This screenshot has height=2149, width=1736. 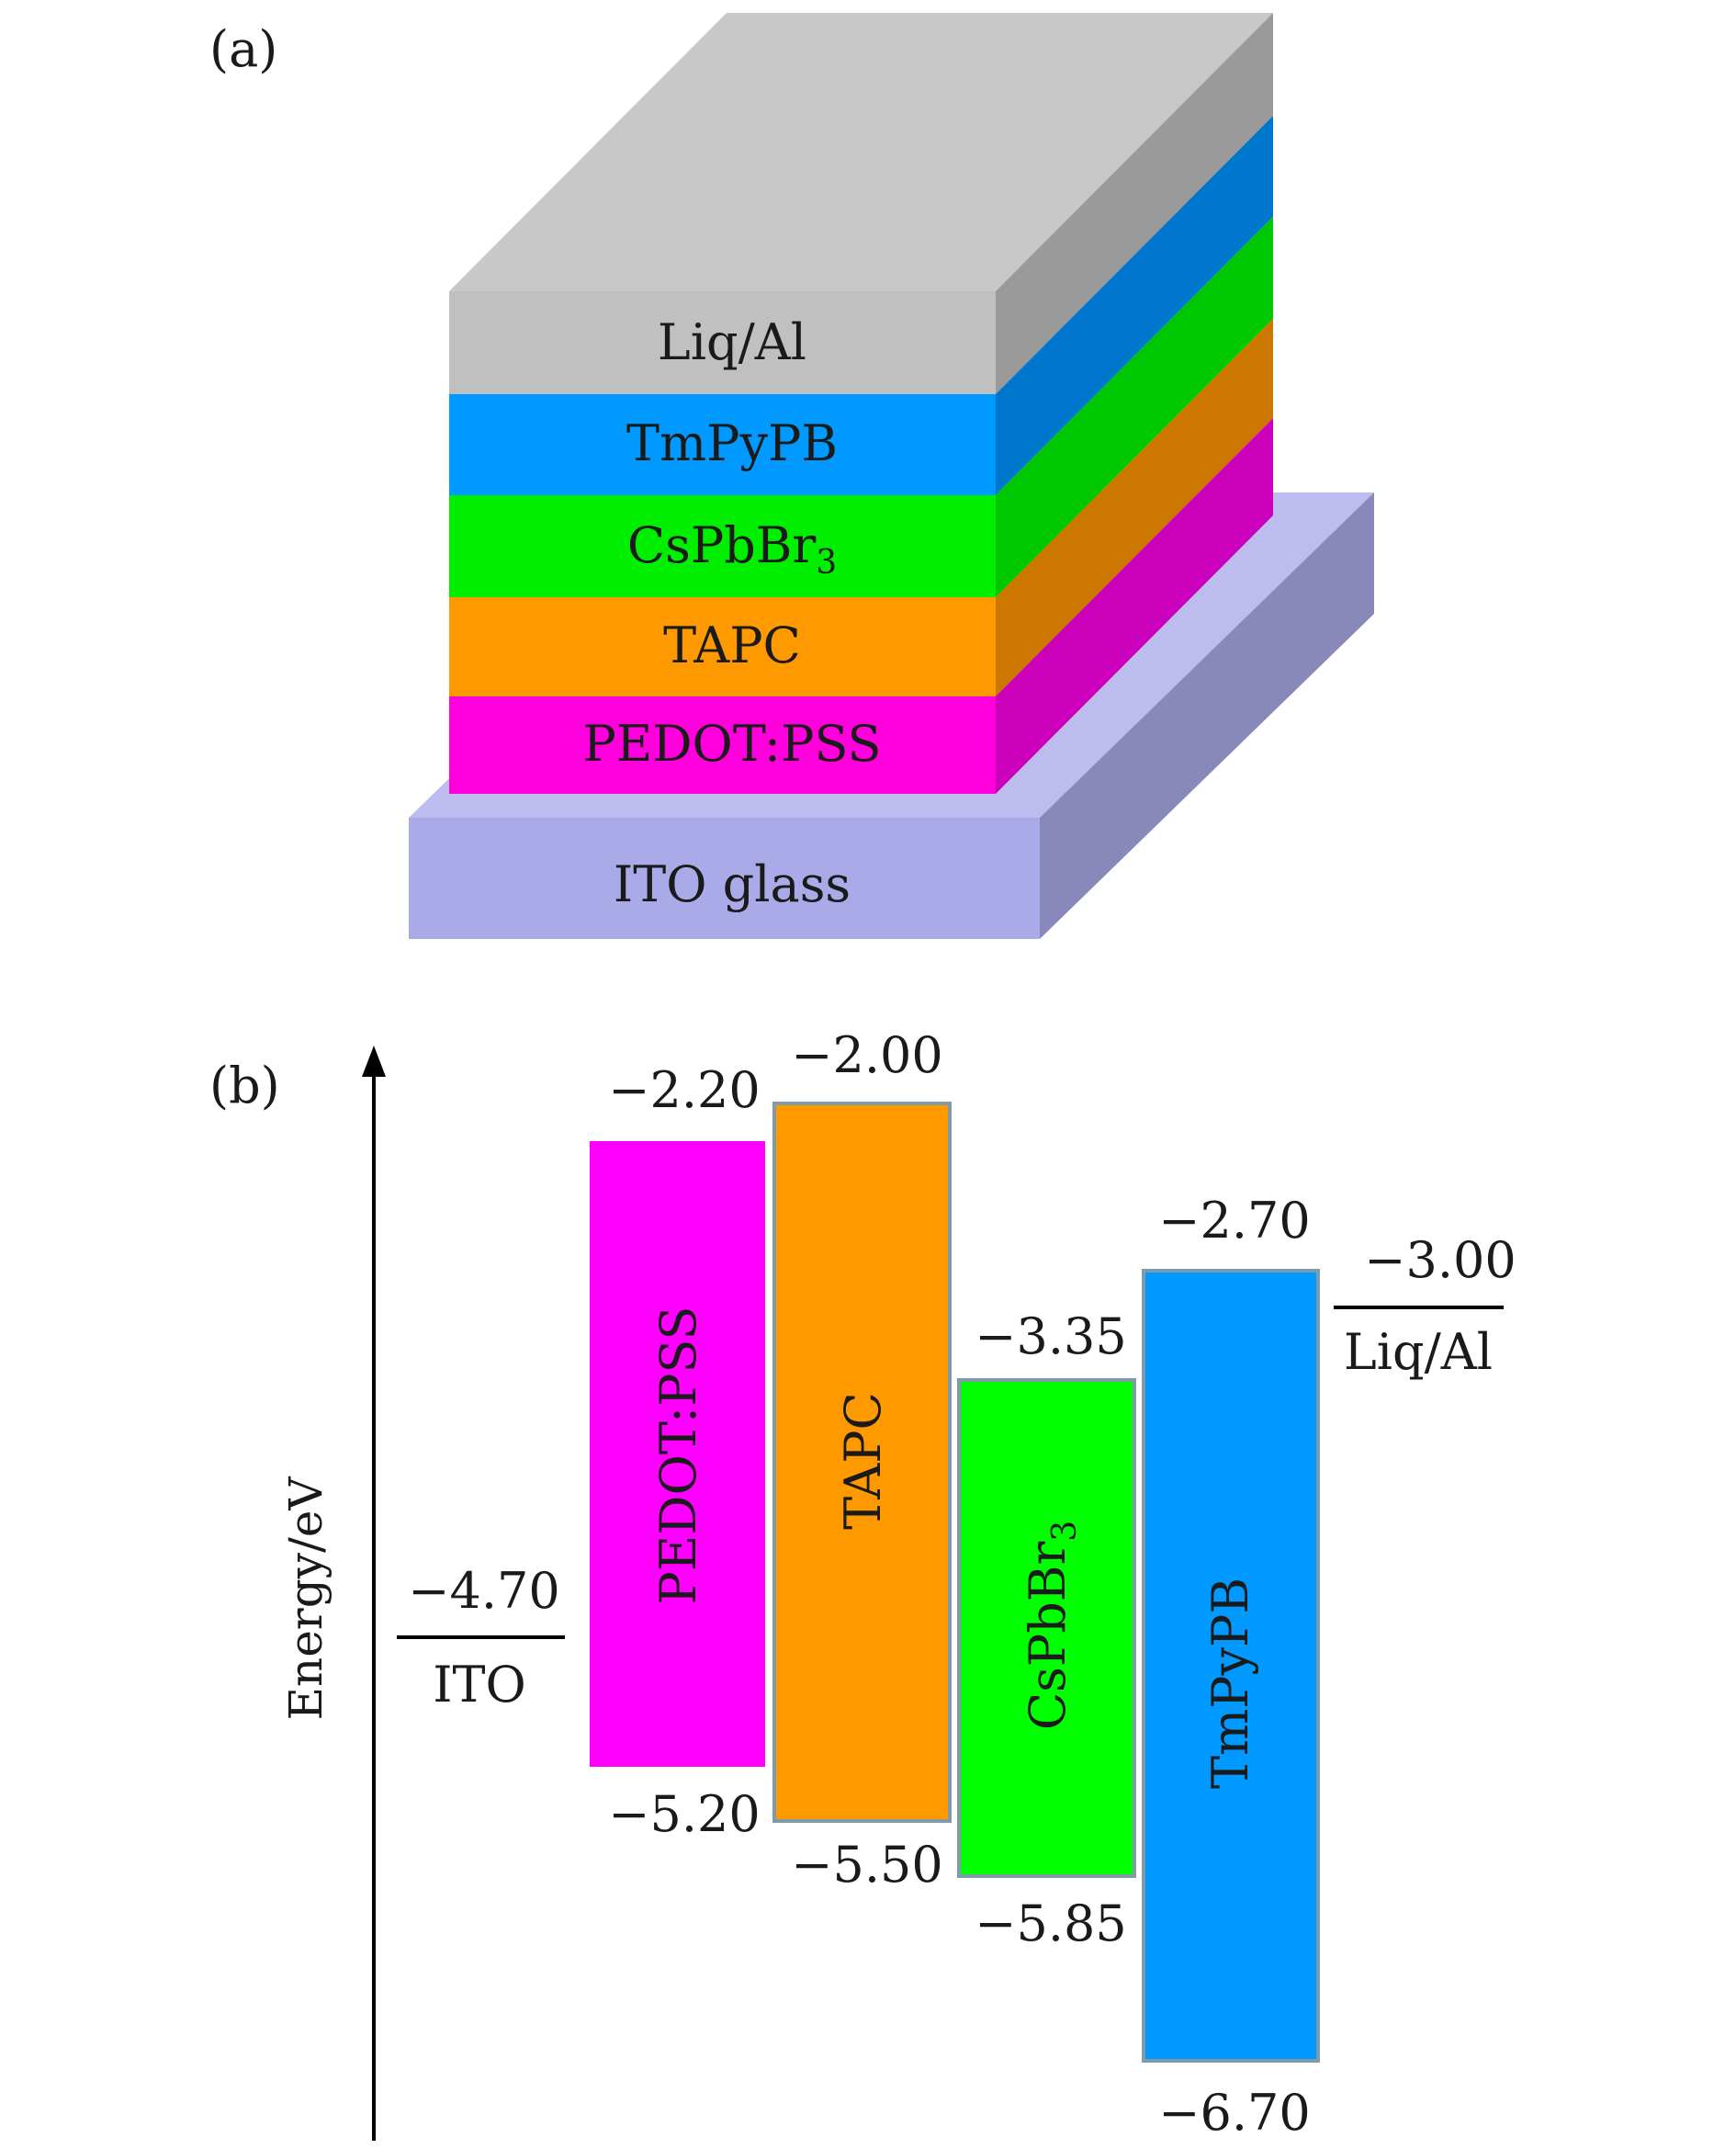 I want to click on band-tmpypb-label: TmPyPB, so click(x=1230, y=1683).